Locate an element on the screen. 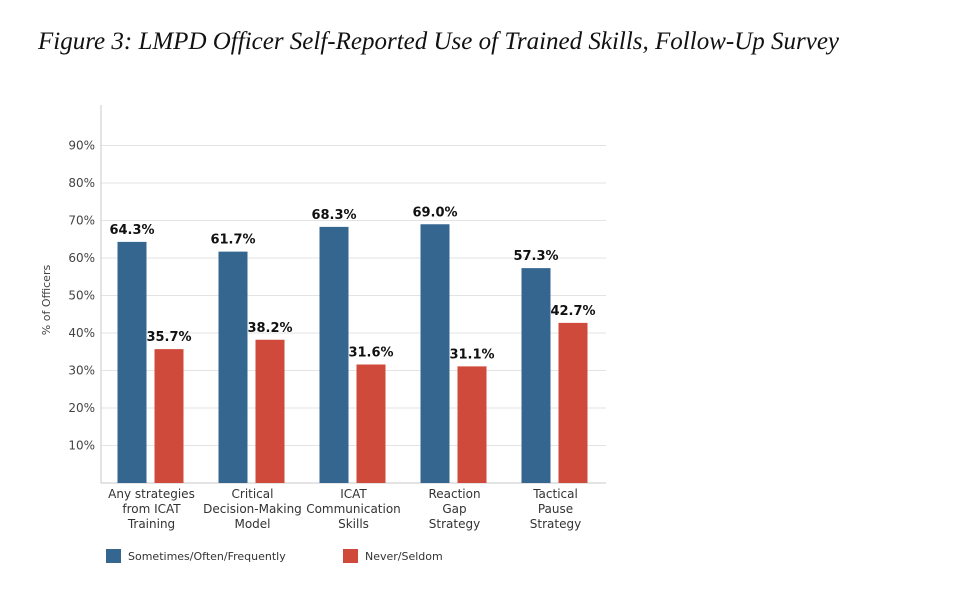 This screenshot has height=604, width=974. category-label: Critical is located at coordinates (253, 494).